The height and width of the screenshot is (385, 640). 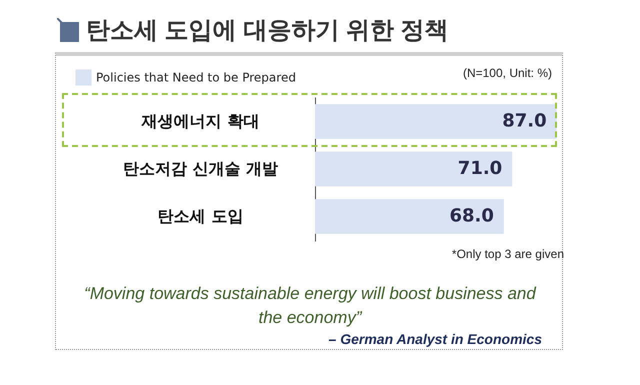 What do you see at coordinates (310, 306) in the screenshot?
I see `text: “Moving towards sustainable energy will boost business and the economy”` at bounding box center [310, 306].